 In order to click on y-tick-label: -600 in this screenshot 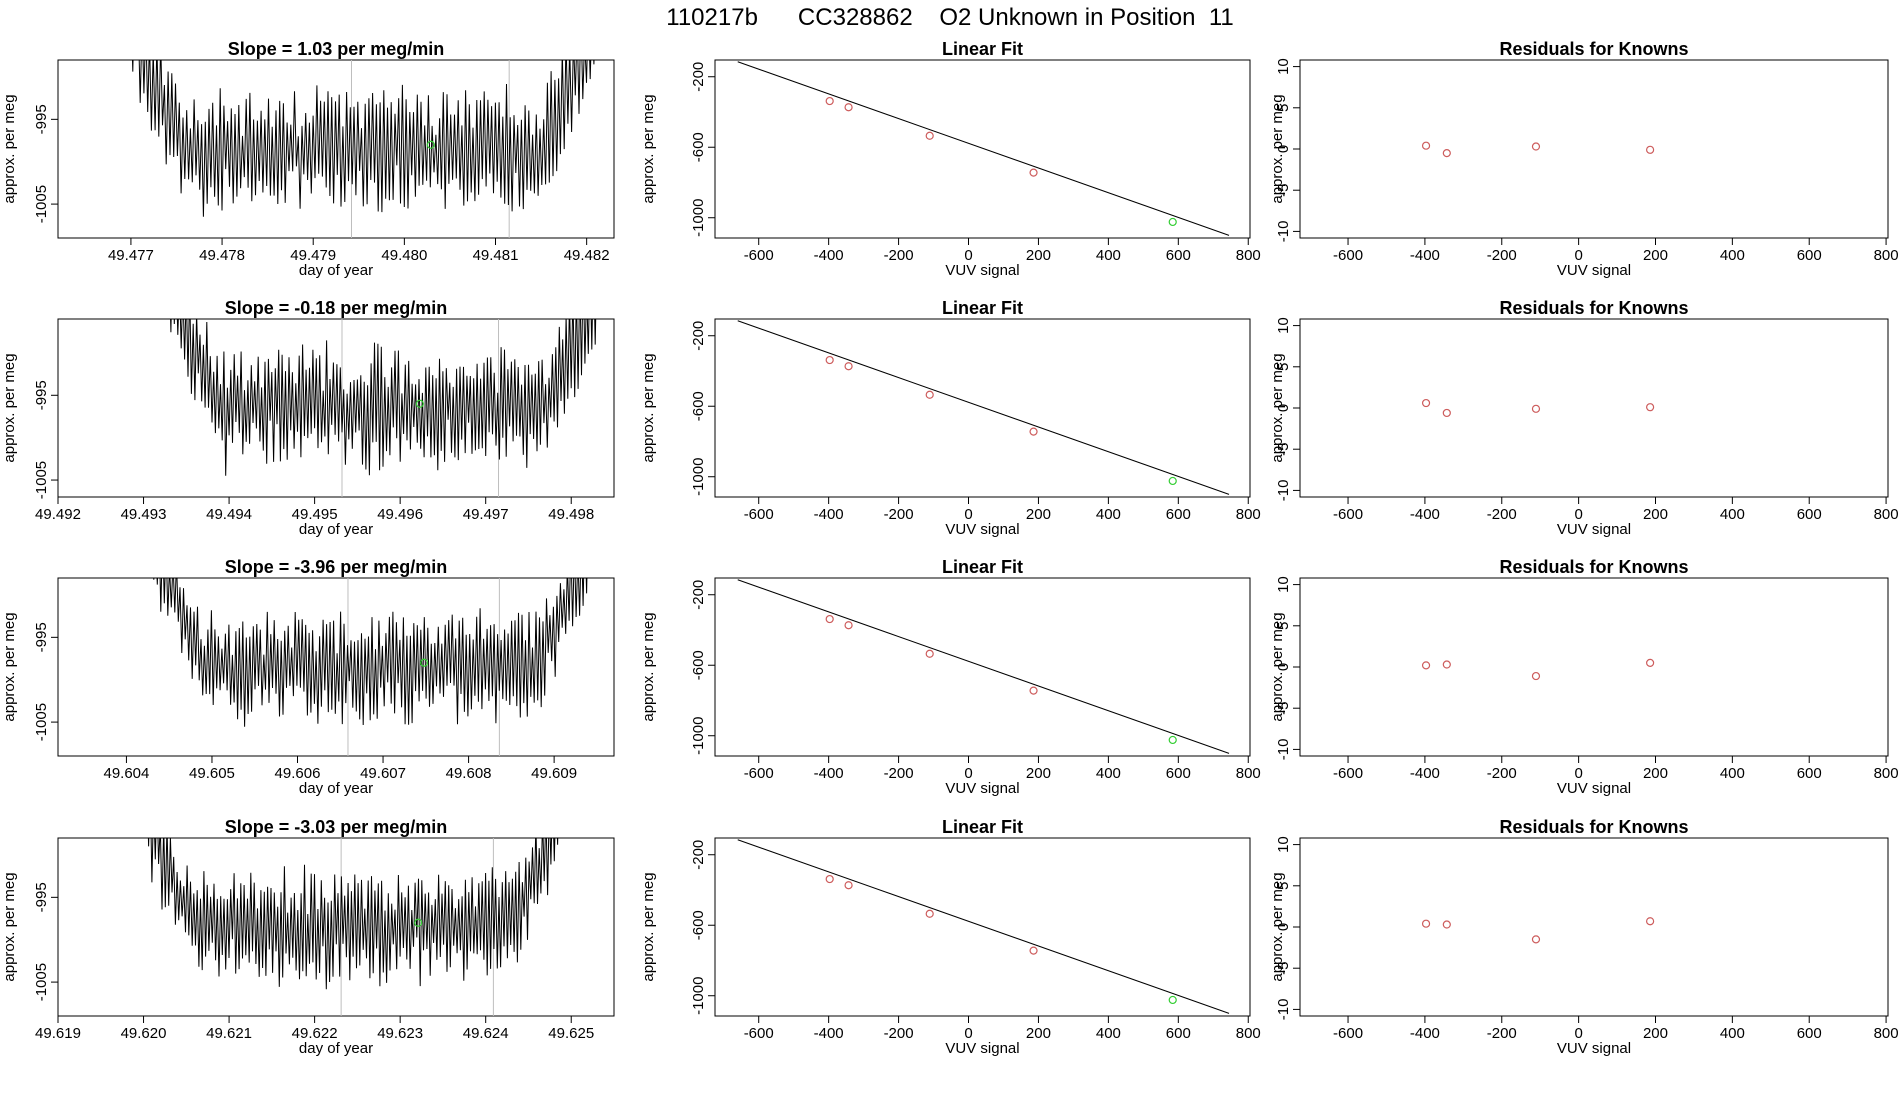, I will do `click(698, 665)`.